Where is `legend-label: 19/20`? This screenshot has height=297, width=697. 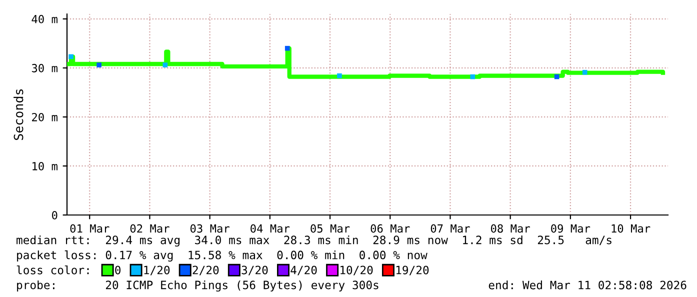 legend-label: 19/20 is located at coordinates (412, 271).